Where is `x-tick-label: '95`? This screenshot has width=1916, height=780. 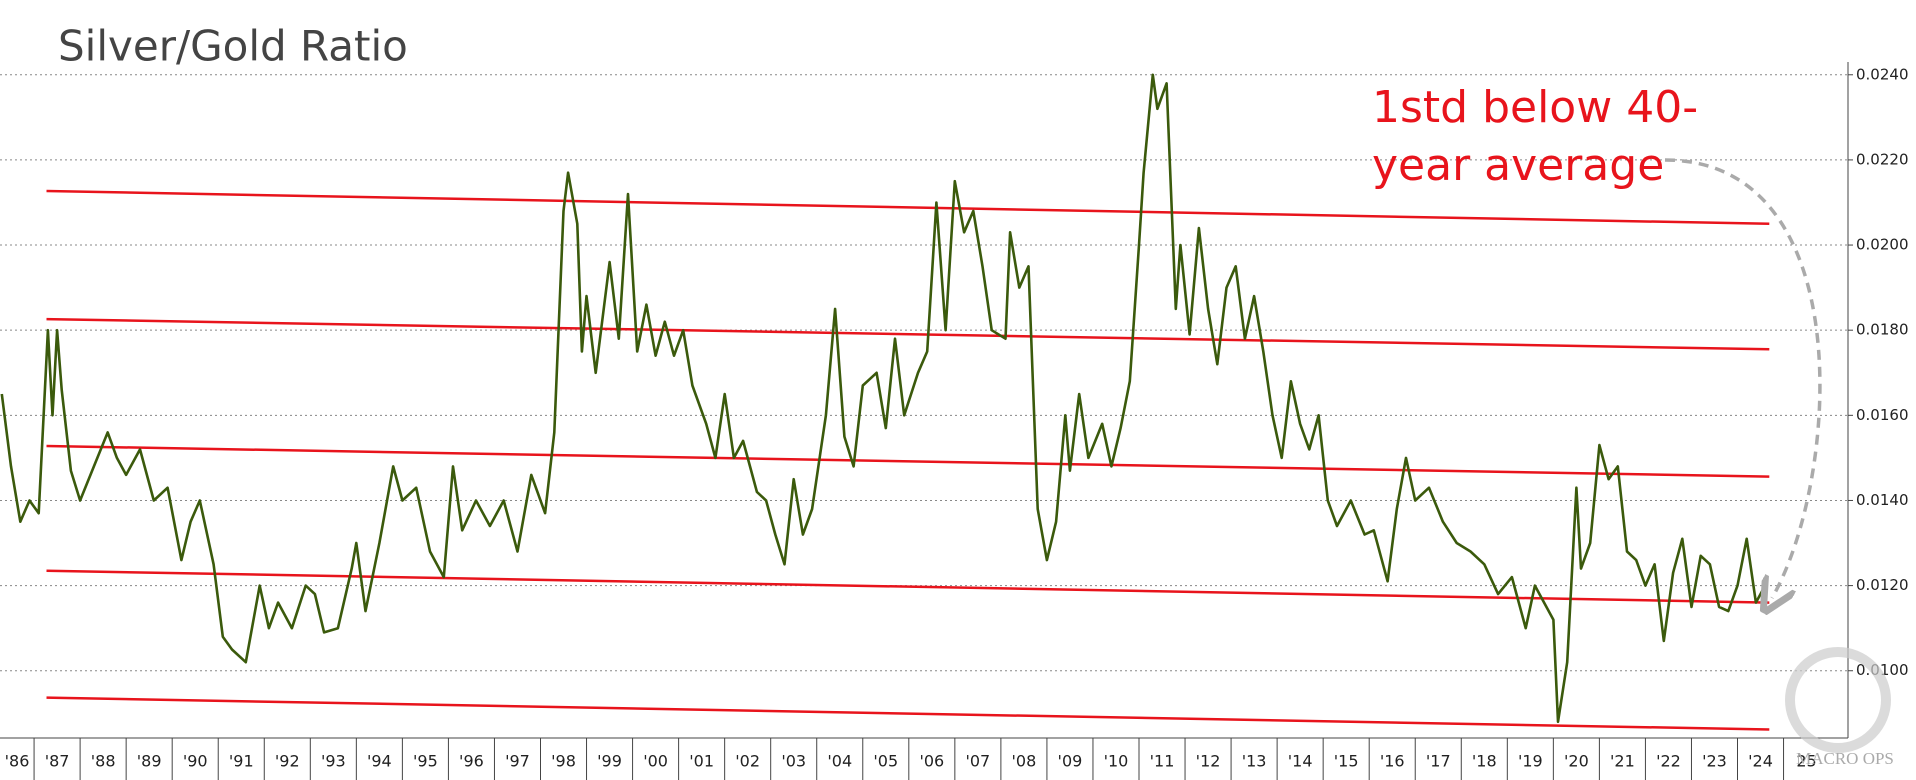
x-tick-label: '95 is located at coordinates (425, 761).